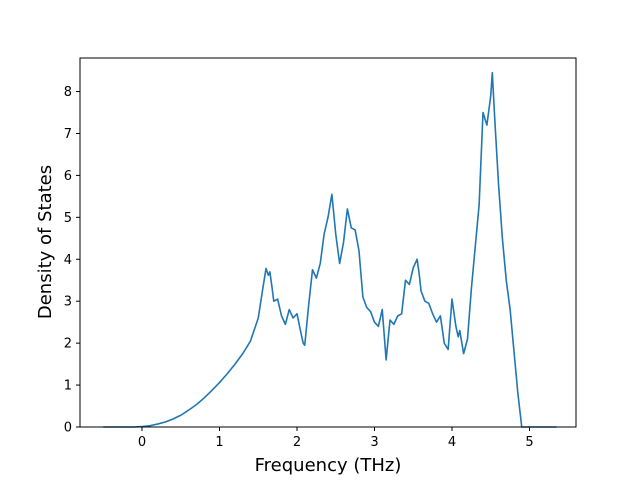  What do you see at coordinates (374, 442) in the screenshot?
I see `x-tick-label: 3` at bounding box center [374, 442].